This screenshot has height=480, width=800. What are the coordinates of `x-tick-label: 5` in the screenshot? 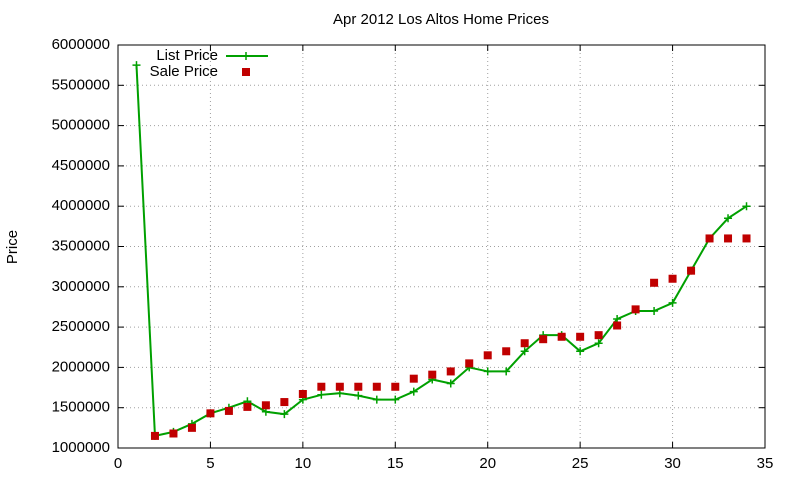 It's located at (210, 463).